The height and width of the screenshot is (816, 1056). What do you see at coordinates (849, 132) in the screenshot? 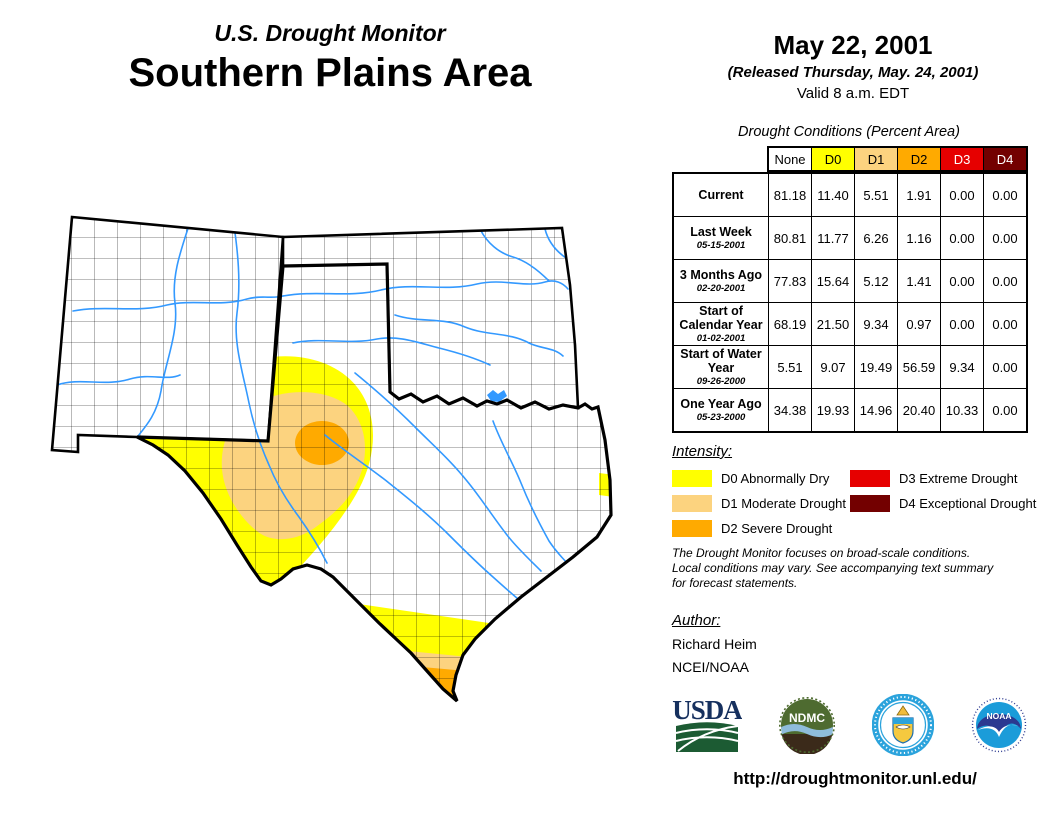
I see `table-title: Drought Conditions (Percent Area)` at bounding box center [849, 132].